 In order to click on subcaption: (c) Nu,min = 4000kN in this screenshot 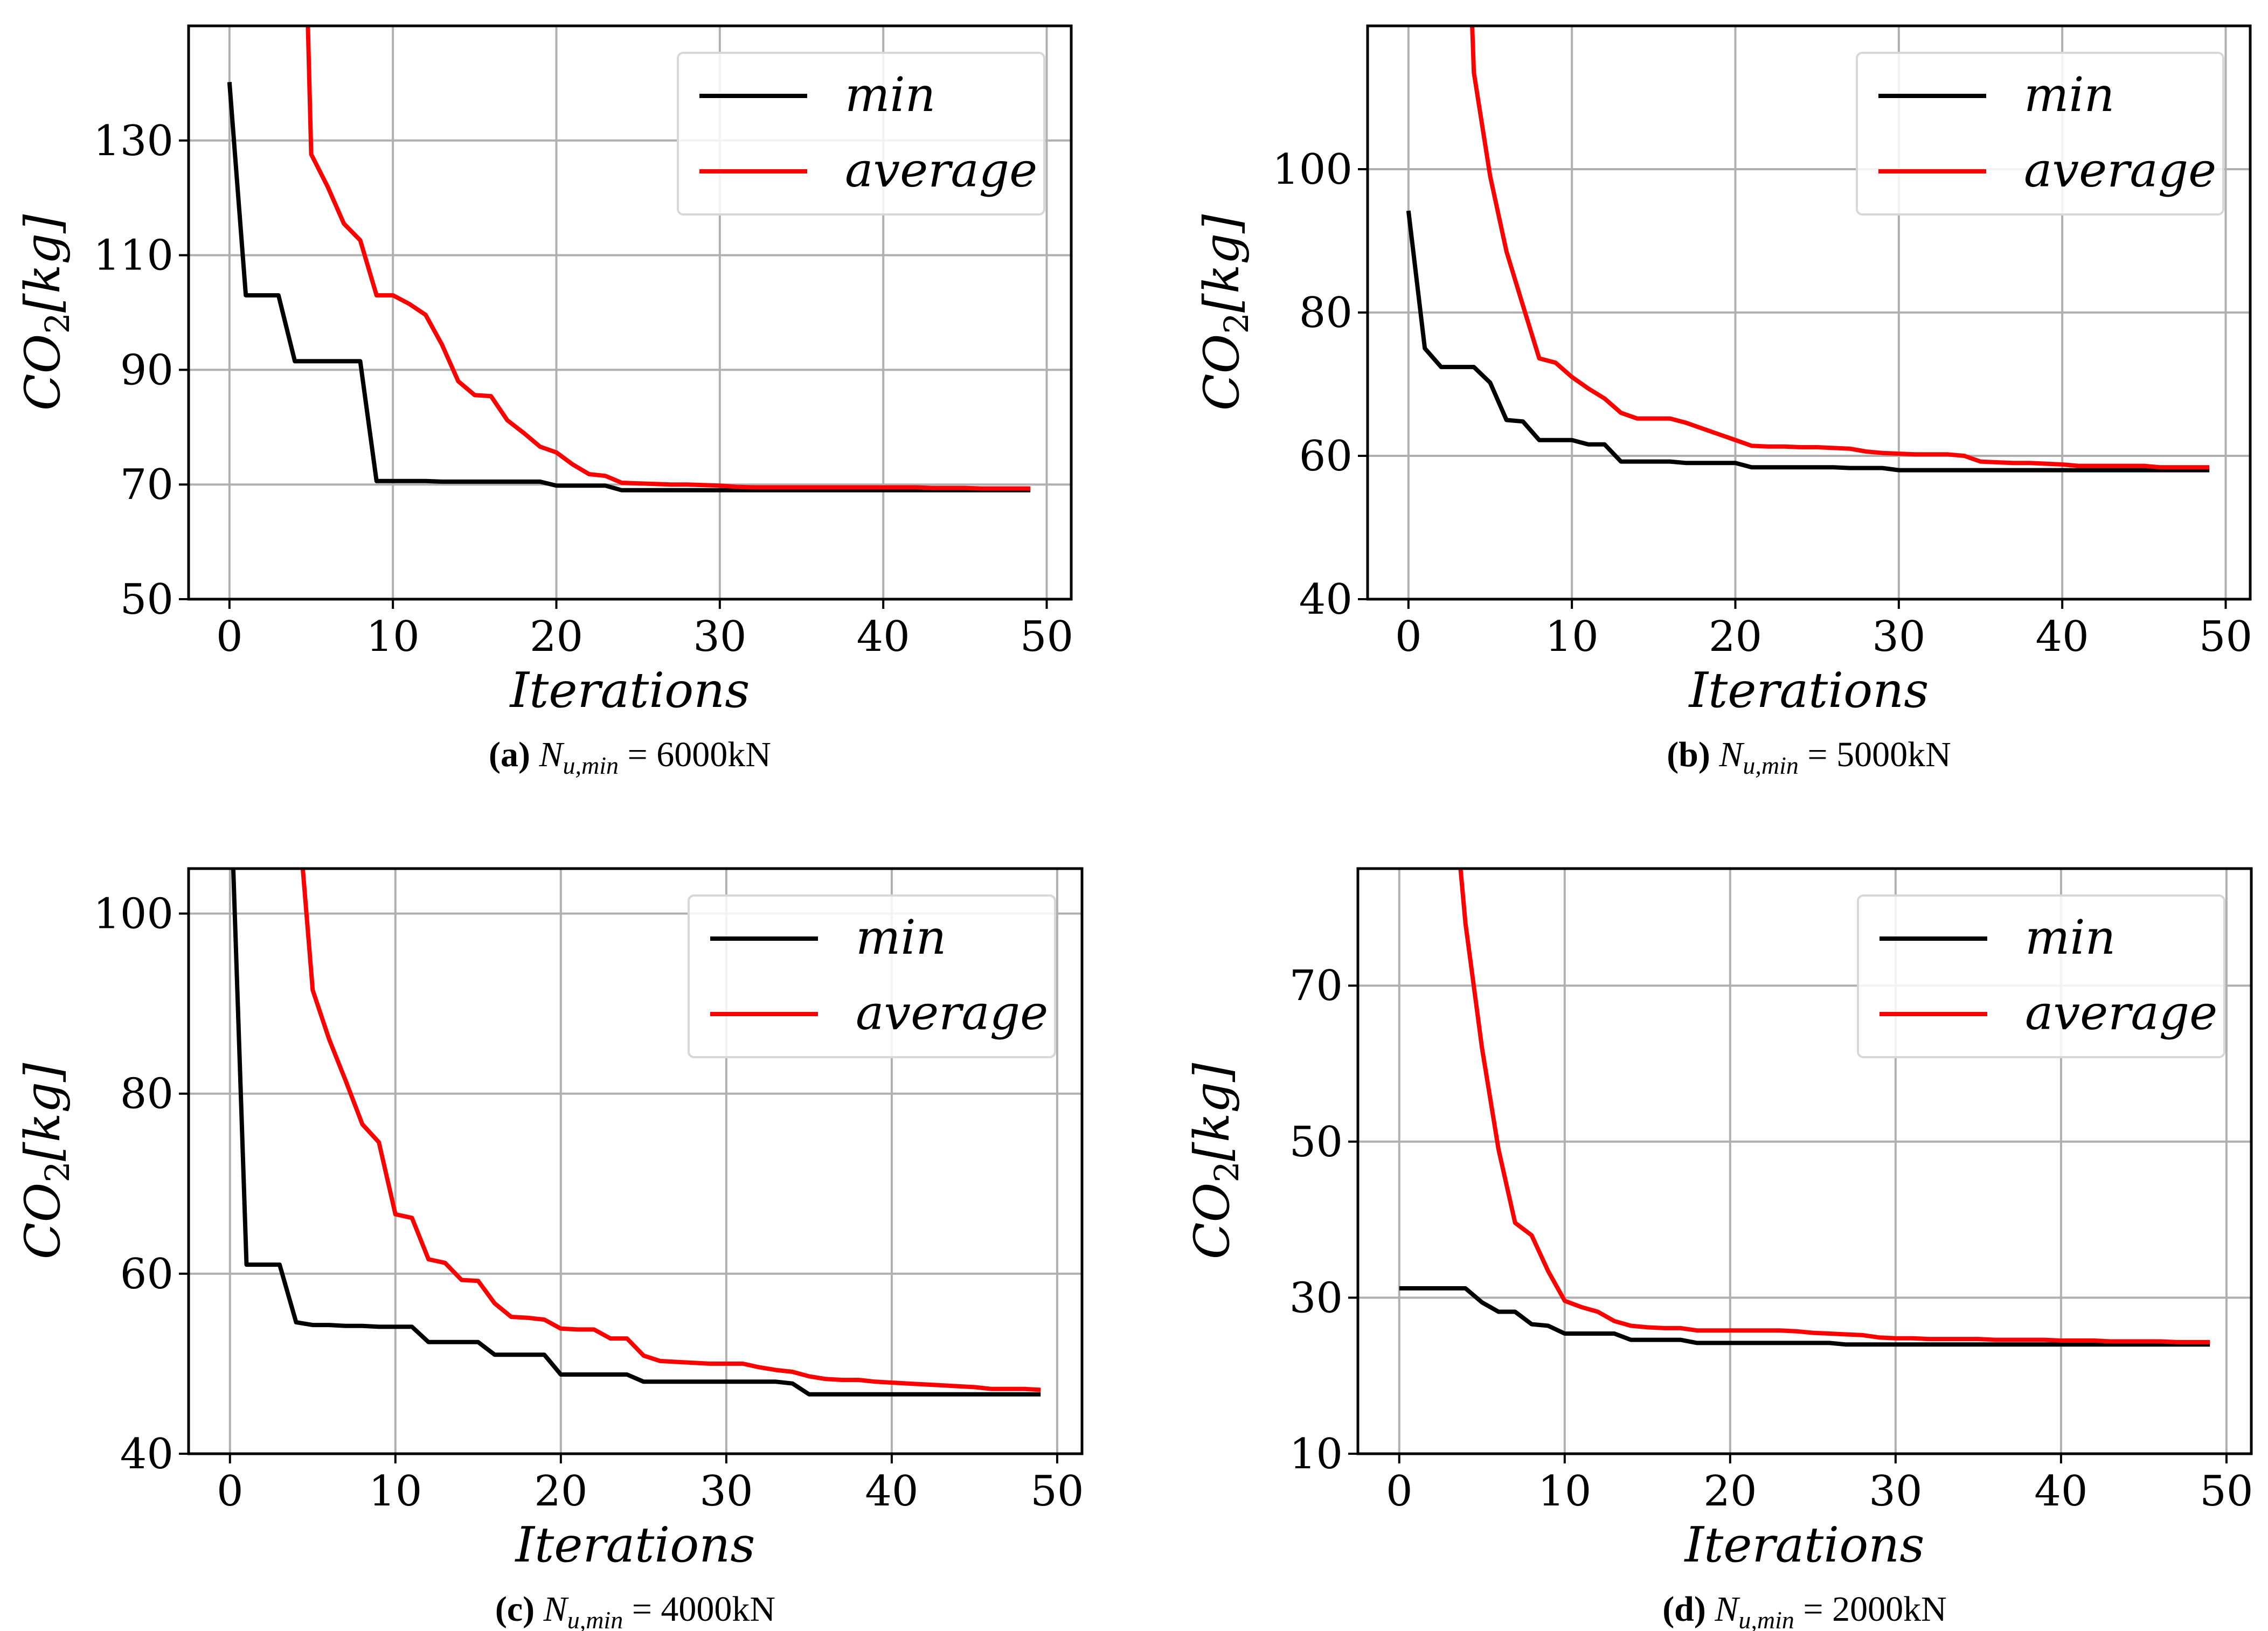, I will do `click(635, 1610)`.